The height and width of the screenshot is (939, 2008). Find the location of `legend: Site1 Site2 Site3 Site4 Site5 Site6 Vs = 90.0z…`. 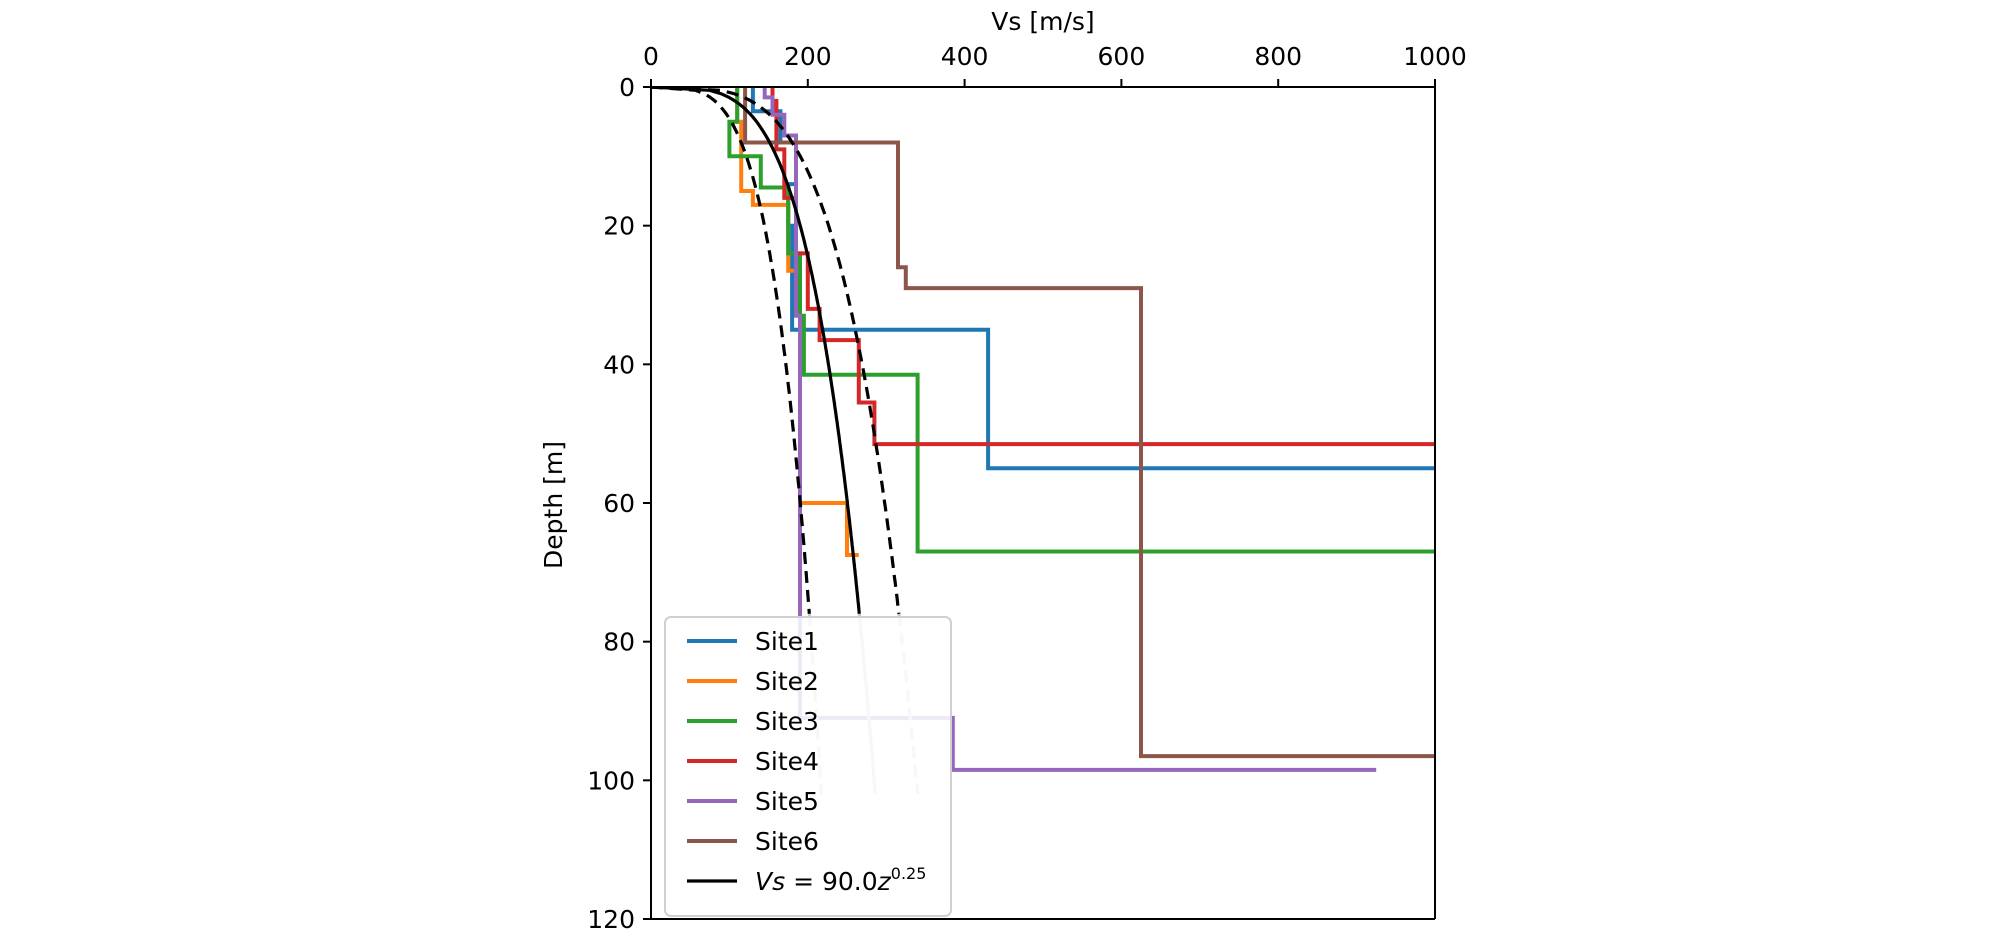

legend: Site1 Site2 Site3 Site4 Site5 Site6 Vs = 90.0z… is located at coordinates (808, 766).